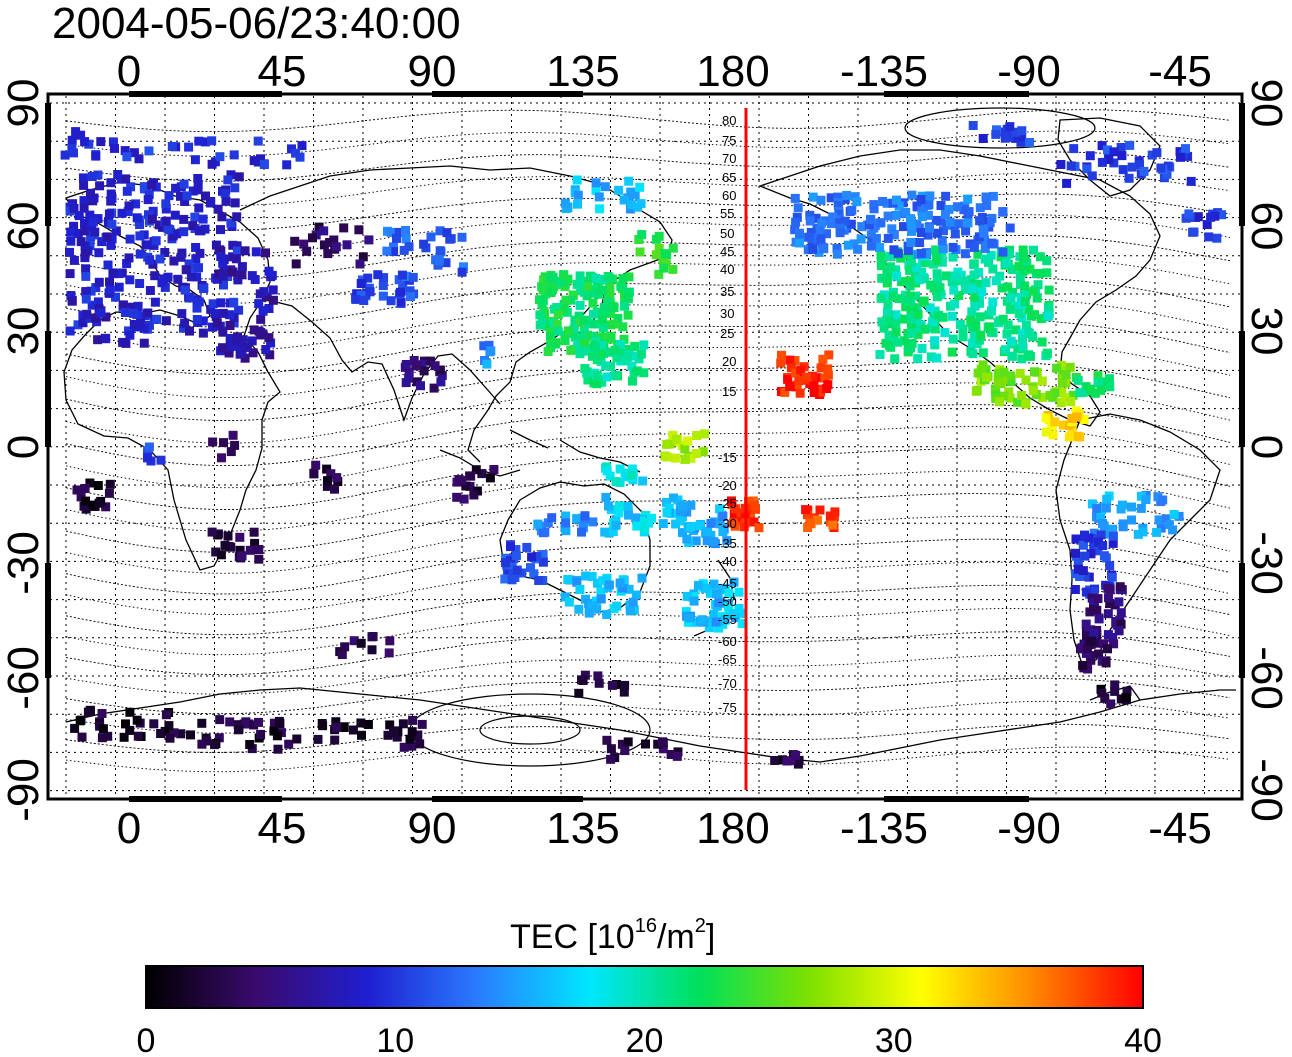  I want to click on meridian-label: 80, so click(729, 120).